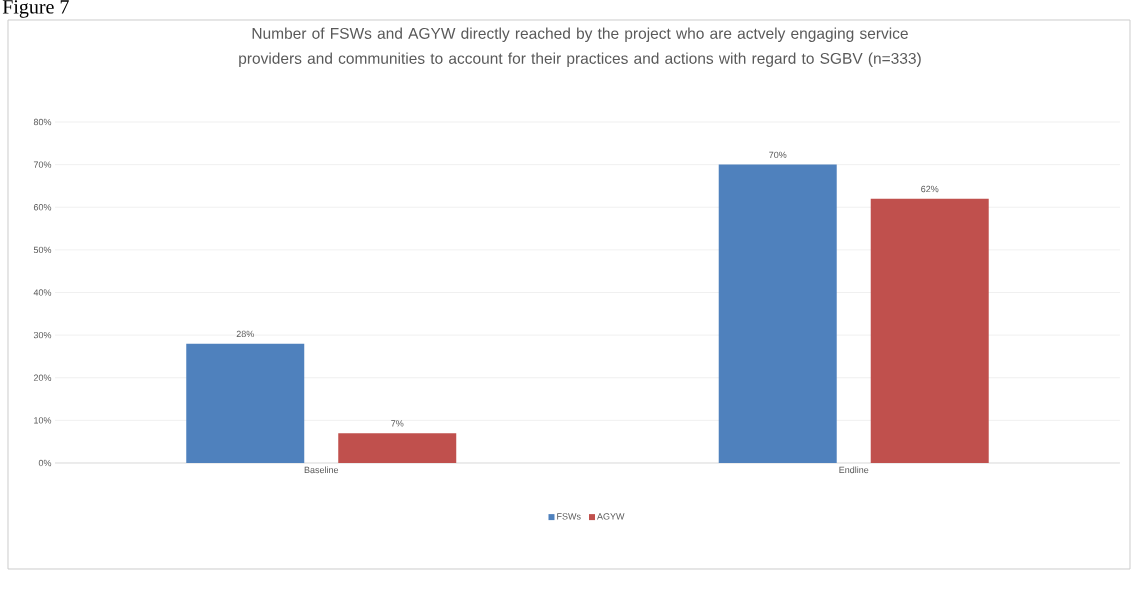 The image size is (1136, 589). Describe the element at coordinates (42, 292) in the screenshot. I see `y-tick-label: 40%` at that location.